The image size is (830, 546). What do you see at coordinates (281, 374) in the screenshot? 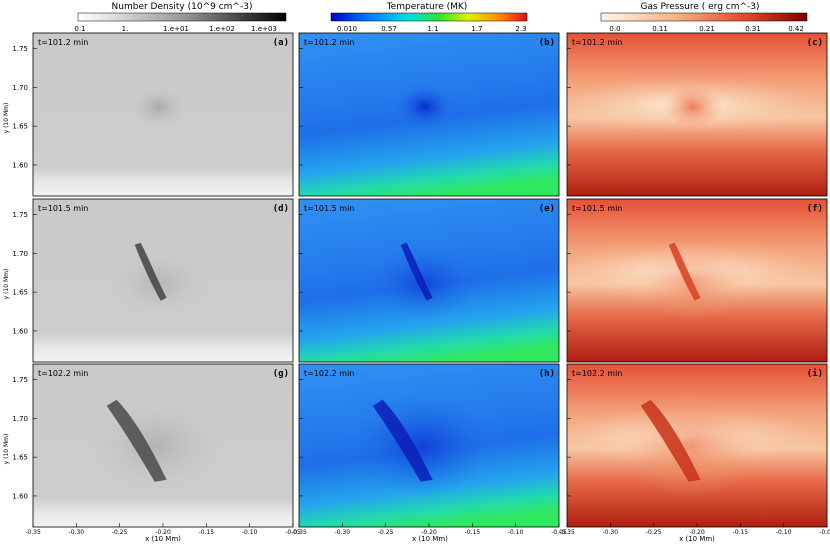
I see `panel-letter-label: (g)` at bounding box center [281, 374].